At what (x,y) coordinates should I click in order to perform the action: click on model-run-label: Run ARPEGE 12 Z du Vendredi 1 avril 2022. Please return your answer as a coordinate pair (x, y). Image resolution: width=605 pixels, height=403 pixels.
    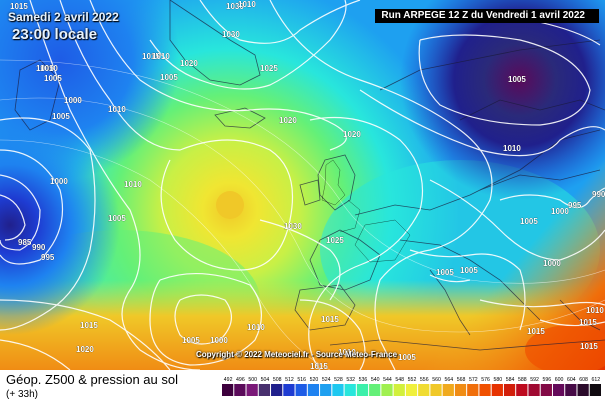
    Looking at the image, I should click on (487, 16).